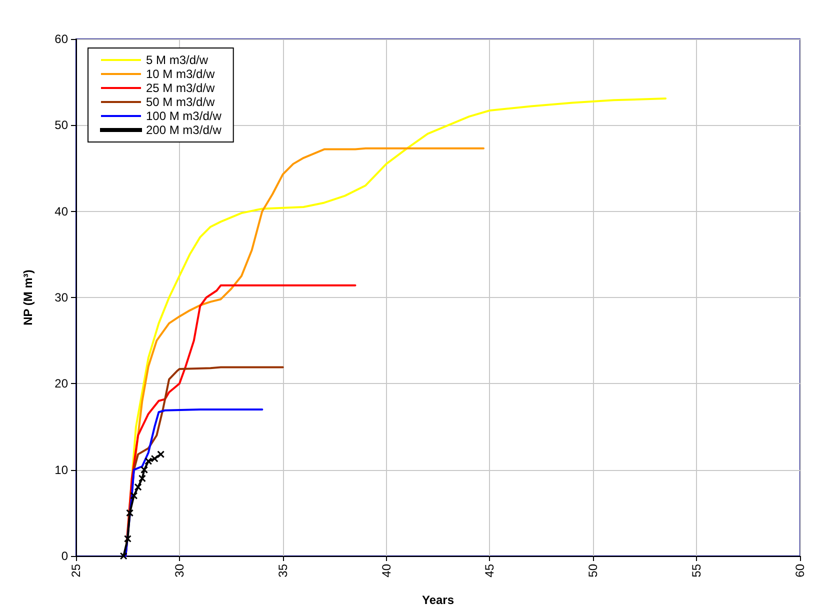 The image size is (835, 612). What do you see at coordinates (61, 125) in the screenshot?
I see `y-tick-label: 50` at bounding box center [61, 125].